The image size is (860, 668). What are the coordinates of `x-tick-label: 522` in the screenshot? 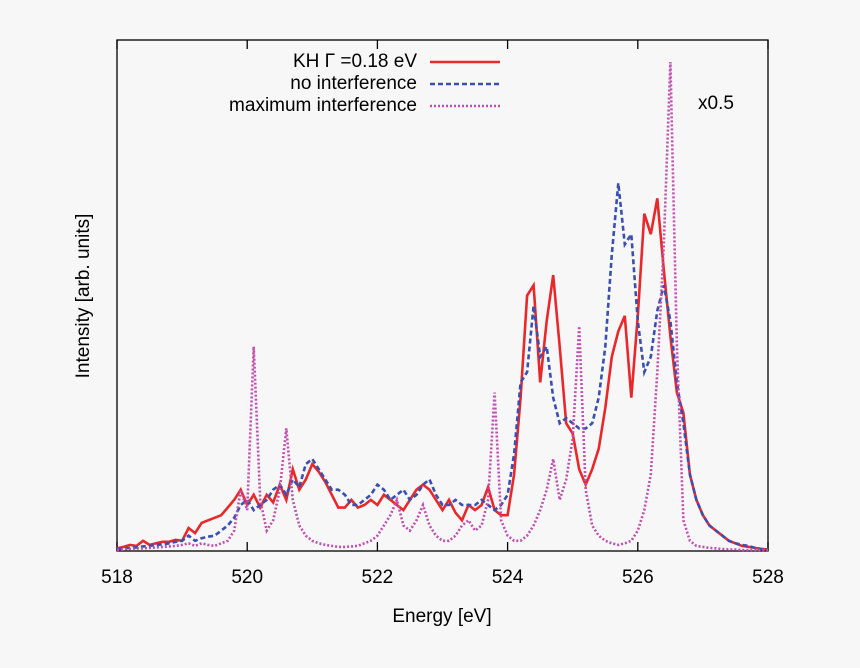 It's located at (378, 577).